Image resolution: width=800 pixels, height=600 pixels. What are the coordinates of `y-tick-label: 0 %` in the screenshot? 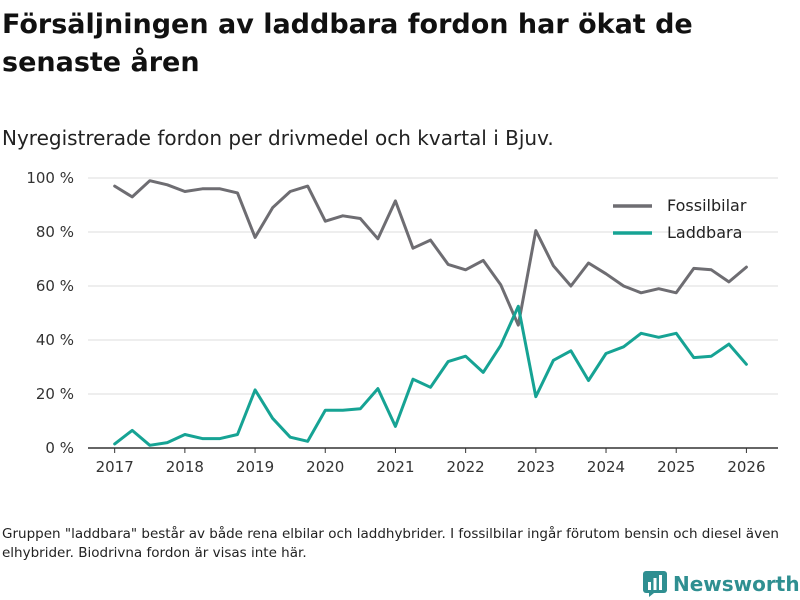 It's located at (59, 448).